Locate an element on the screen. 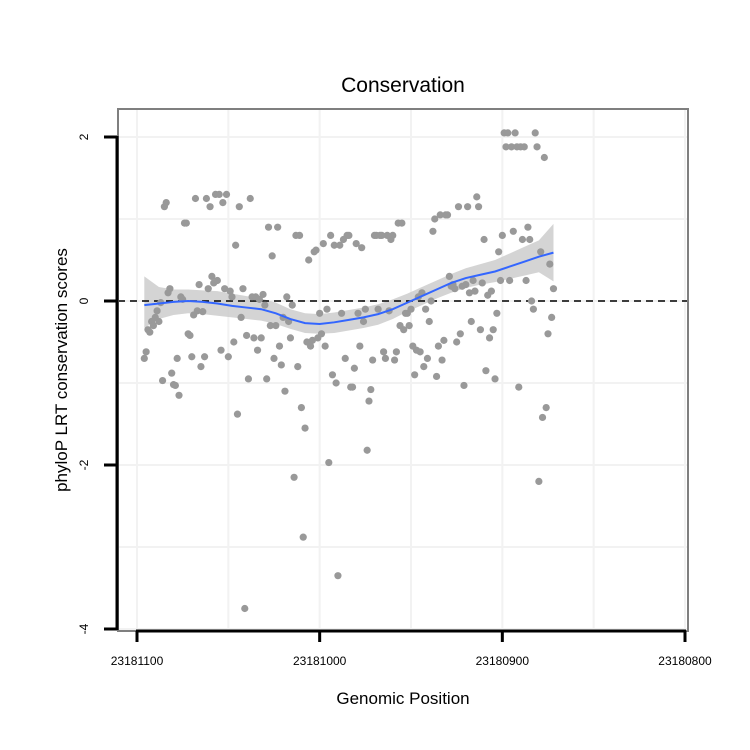 The height and width of the screenshot is (750, 750). y-tick-label: -4 is located at coordinates (84, 628).